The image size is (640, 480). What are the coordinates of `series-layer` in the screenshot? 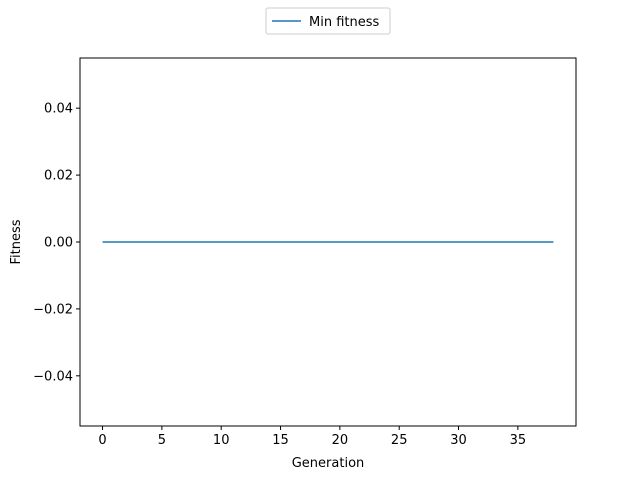 It's located at (328, 242).